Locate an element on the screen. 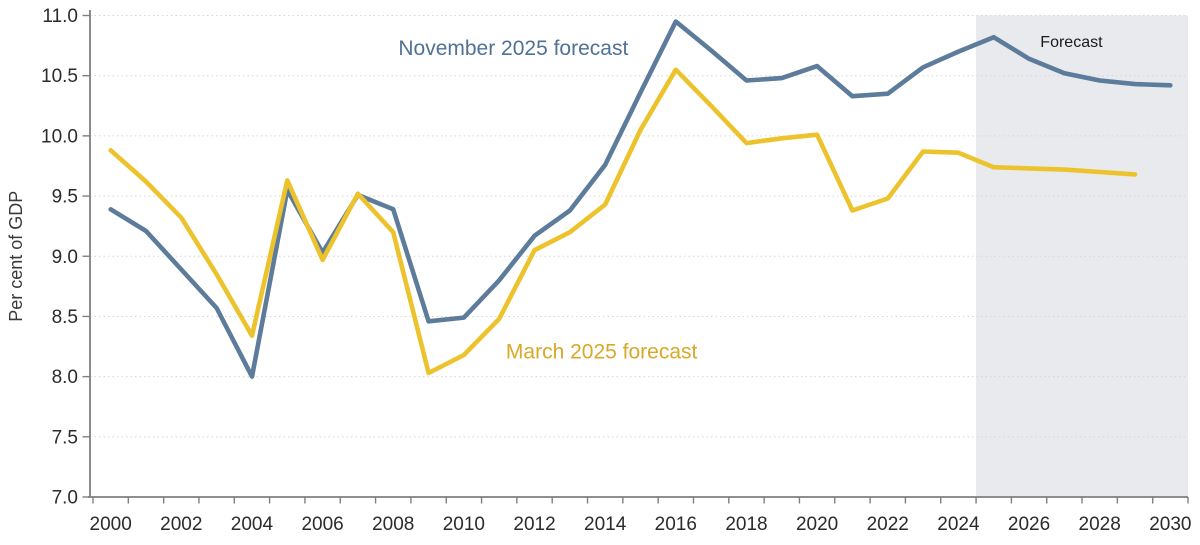  november-series-label: November 2025 forecast is located at coordinates (513, 48).